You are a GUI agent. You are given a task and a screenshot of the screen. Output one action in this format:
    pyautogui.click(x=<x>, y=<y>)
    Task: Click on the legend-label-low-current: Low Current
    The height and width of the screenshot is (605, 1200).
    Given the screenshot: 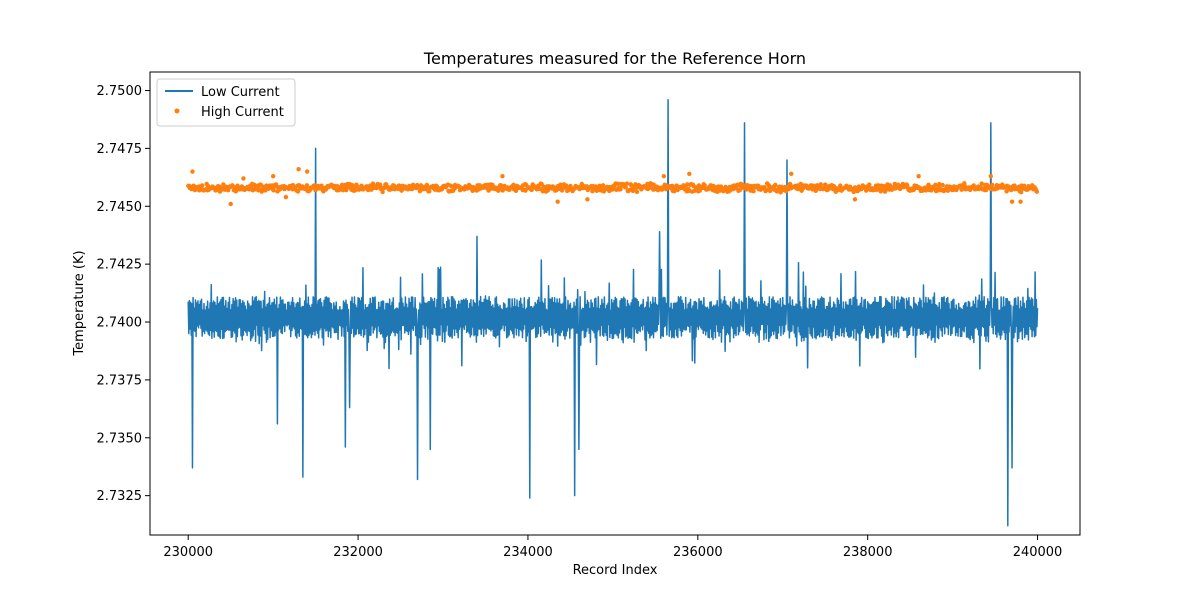 What is the action you would take?
    pyautogui.click(x=240, y=92)
    